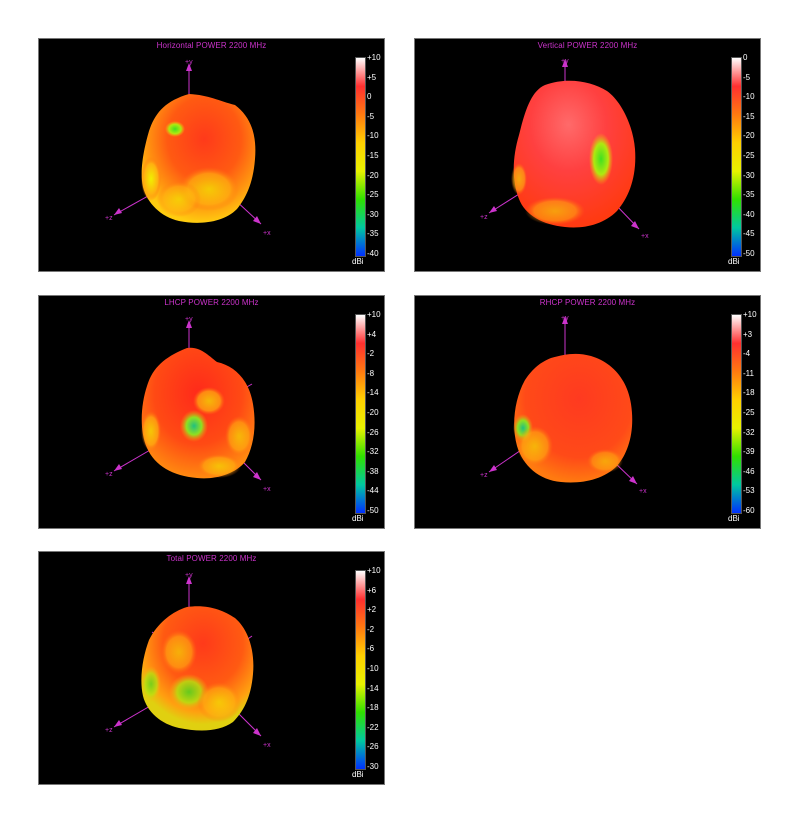 The image size is (800, 816). I want to click on colorbar-tick: -22, so click(373, 727).